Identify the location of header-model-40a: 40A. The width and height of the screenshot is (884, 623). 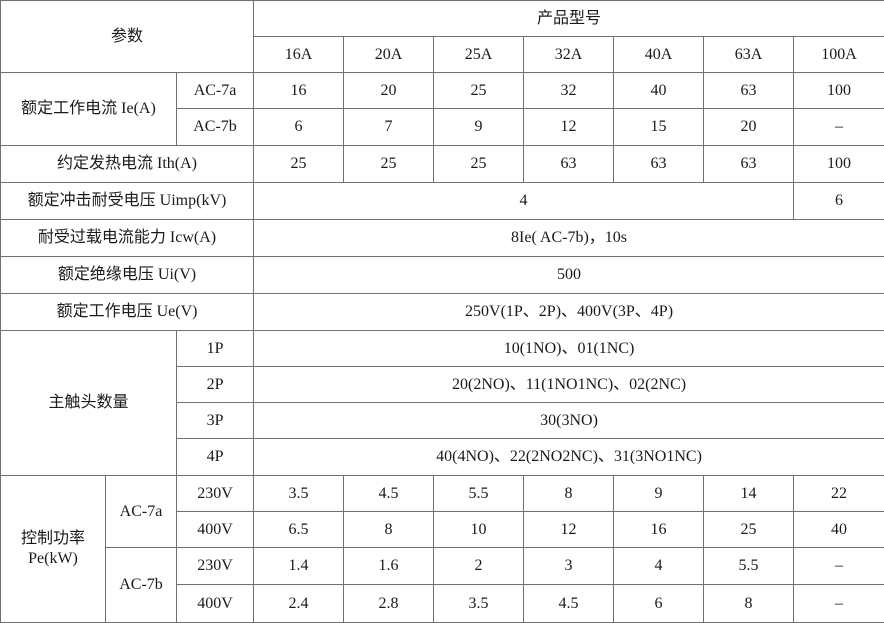
(659, 55).